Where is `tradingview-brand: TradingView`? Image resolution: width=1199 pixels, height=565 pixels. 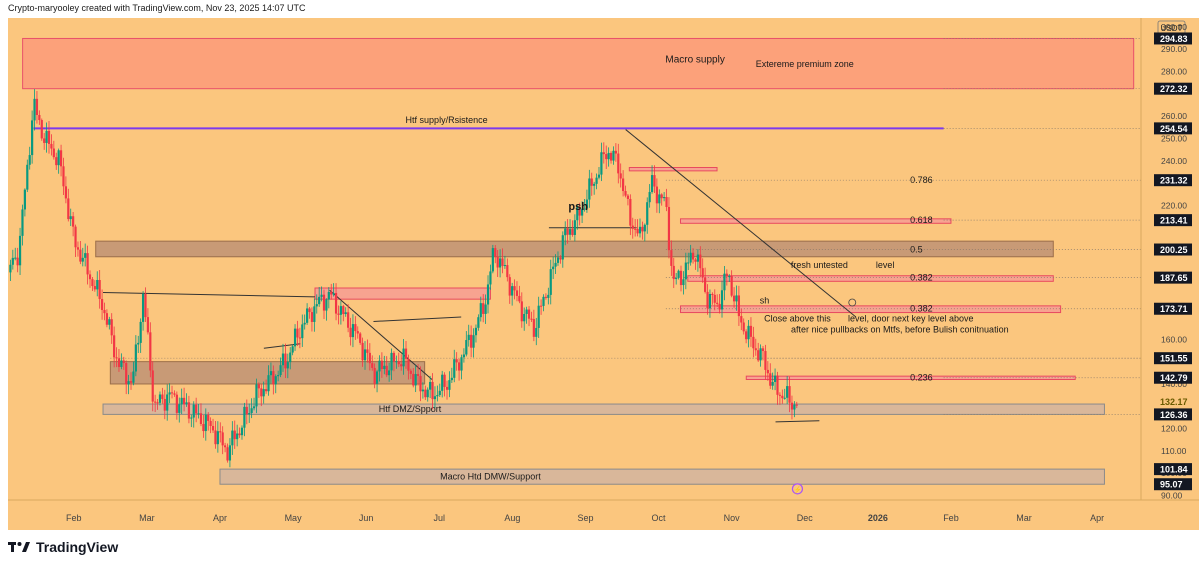 tradingview-brand: TradingView is located at coordinates (63, 547).